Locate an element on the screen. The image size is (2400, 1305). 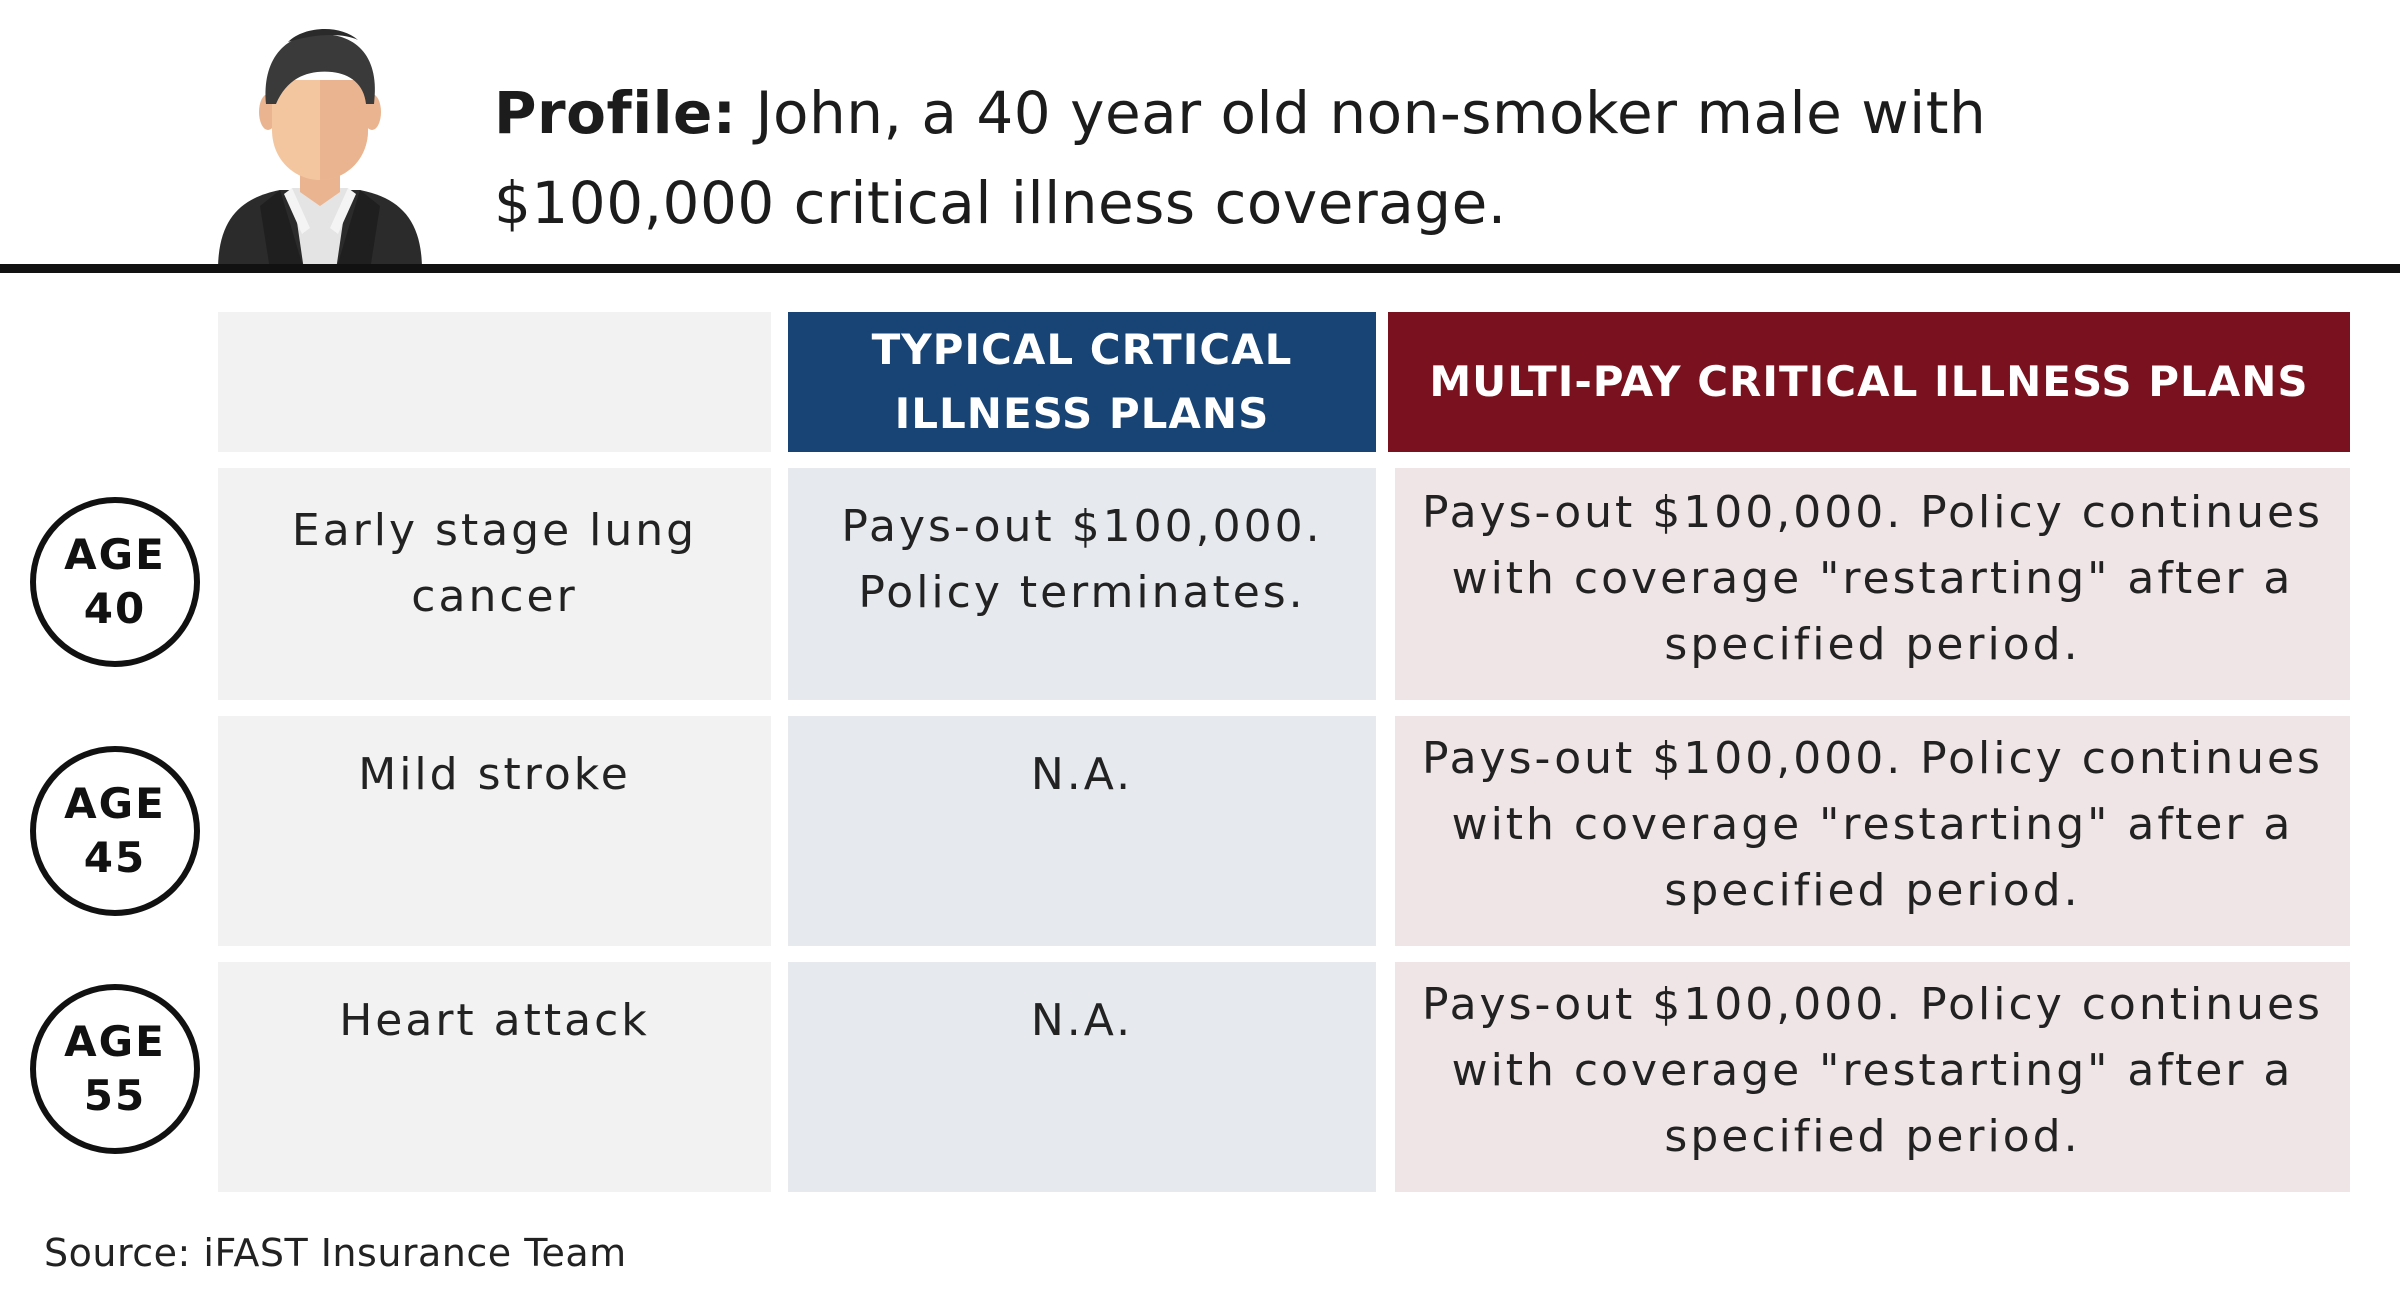
profile-label: Profile: is located at coordinates (615, 113).